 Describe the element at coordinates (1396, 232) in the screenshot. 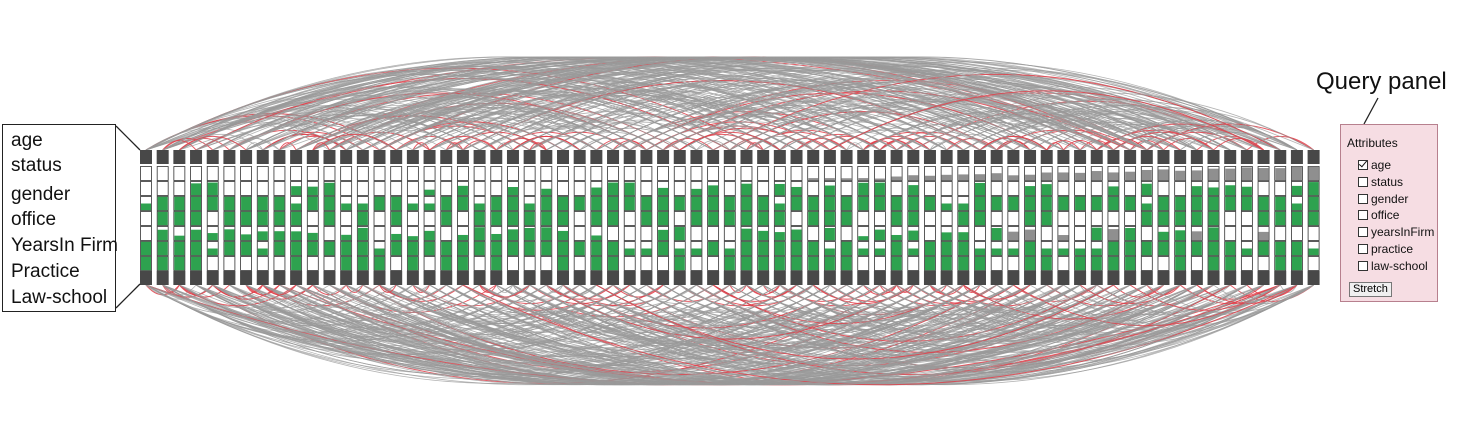

I see `attribute-option: yearsInFirm` at that location.